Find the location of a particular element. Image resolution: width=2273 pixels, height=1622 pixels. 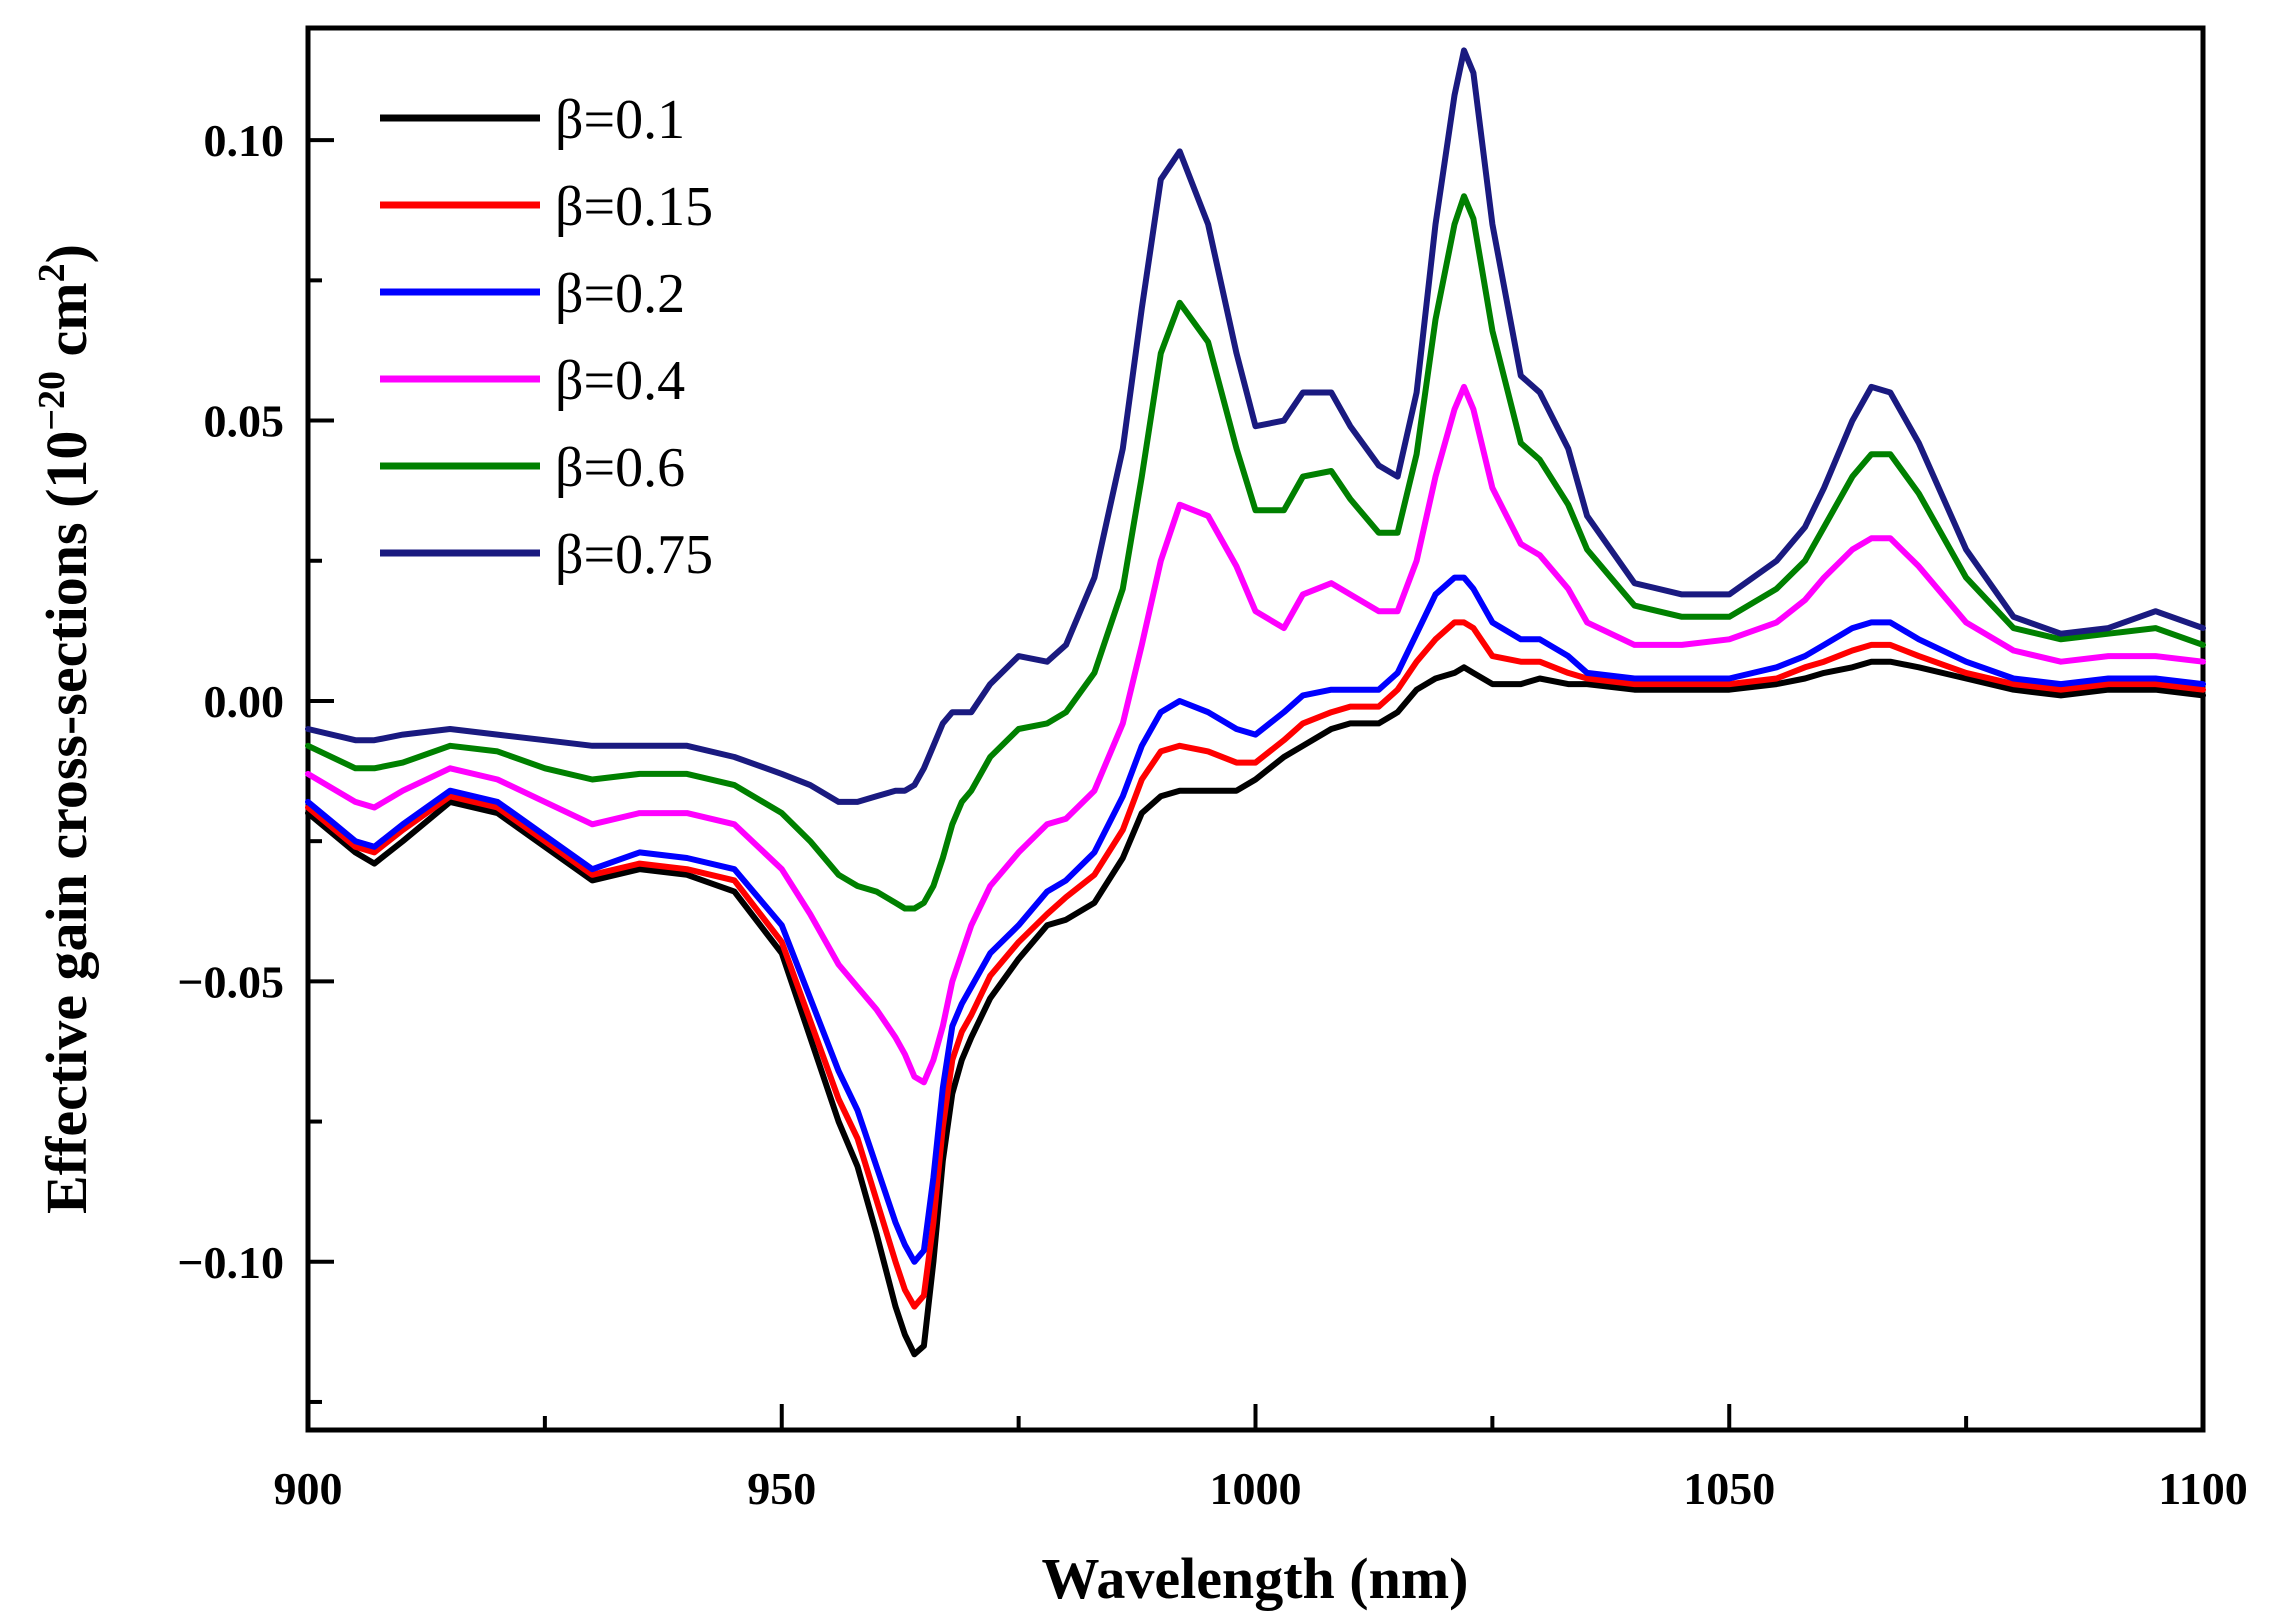

x-tick-label-4: 1100 is located at coordinates (2202, 1488).